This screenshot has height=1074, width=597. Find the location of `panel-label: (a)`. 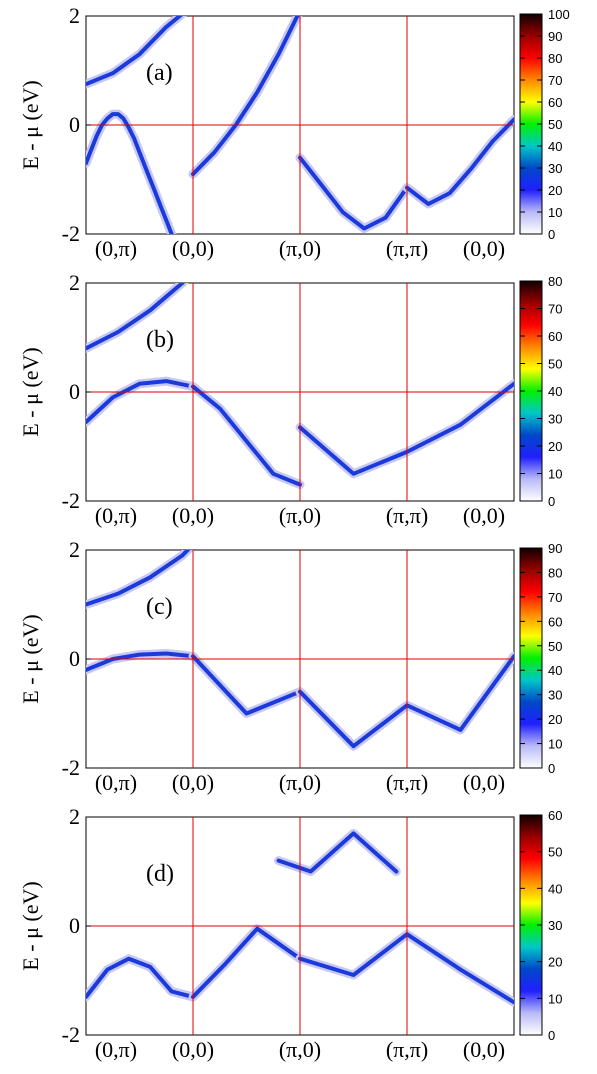

panel-label: (a) is located at coordinates (159, 73).